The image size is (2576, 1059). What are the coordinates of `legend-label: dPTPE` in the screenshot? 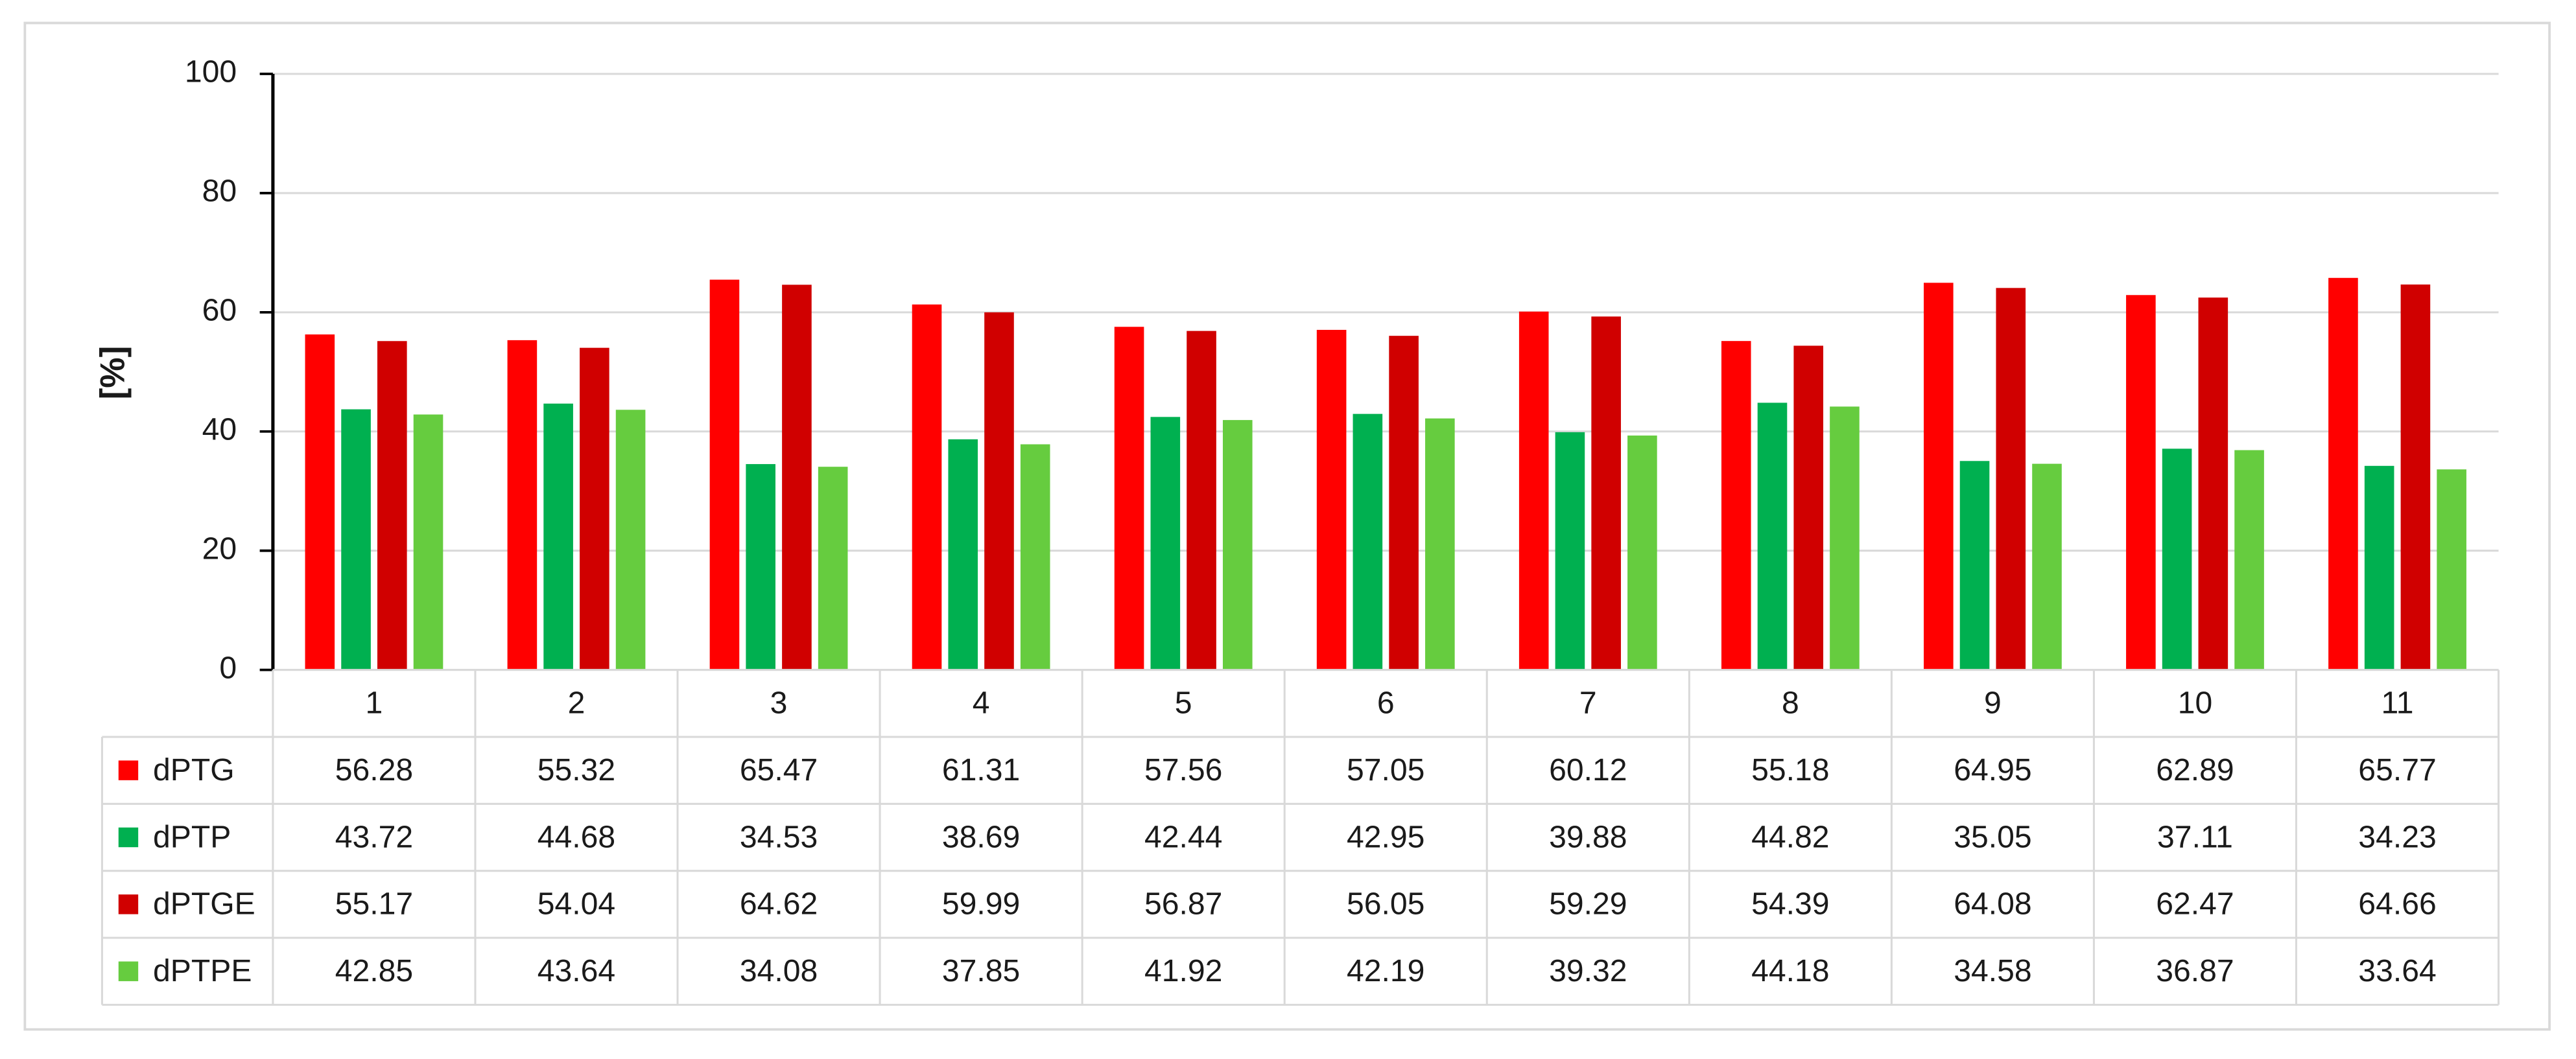 It's located at (203, 971).